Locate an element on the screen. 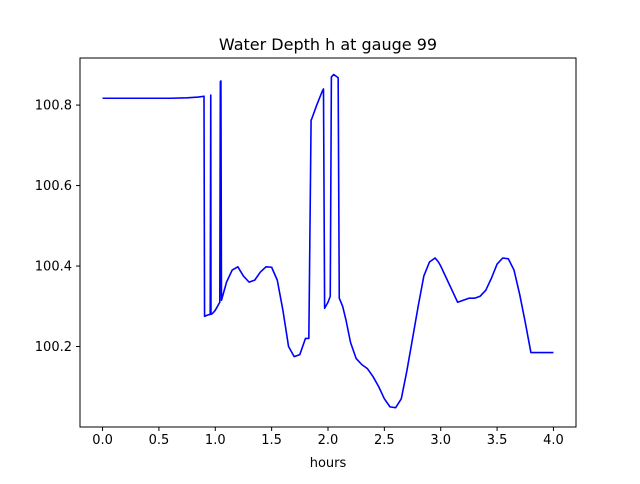 This screenshot has width=640, height=484. y-tick-label: 100.8 is located at coordinates (53, 106).